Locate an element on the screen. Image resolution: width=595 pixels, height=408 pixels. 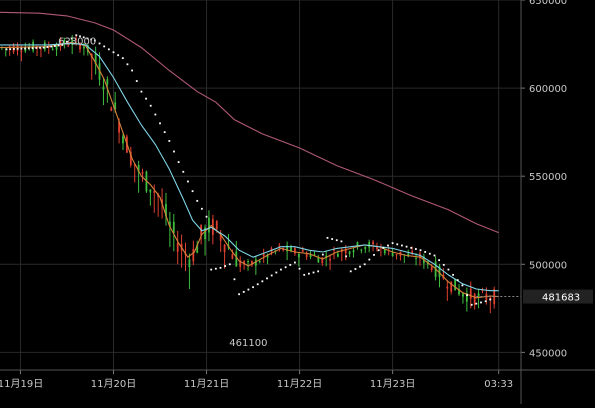
last-price-label: 481683 is located at coordinates (561, 298).